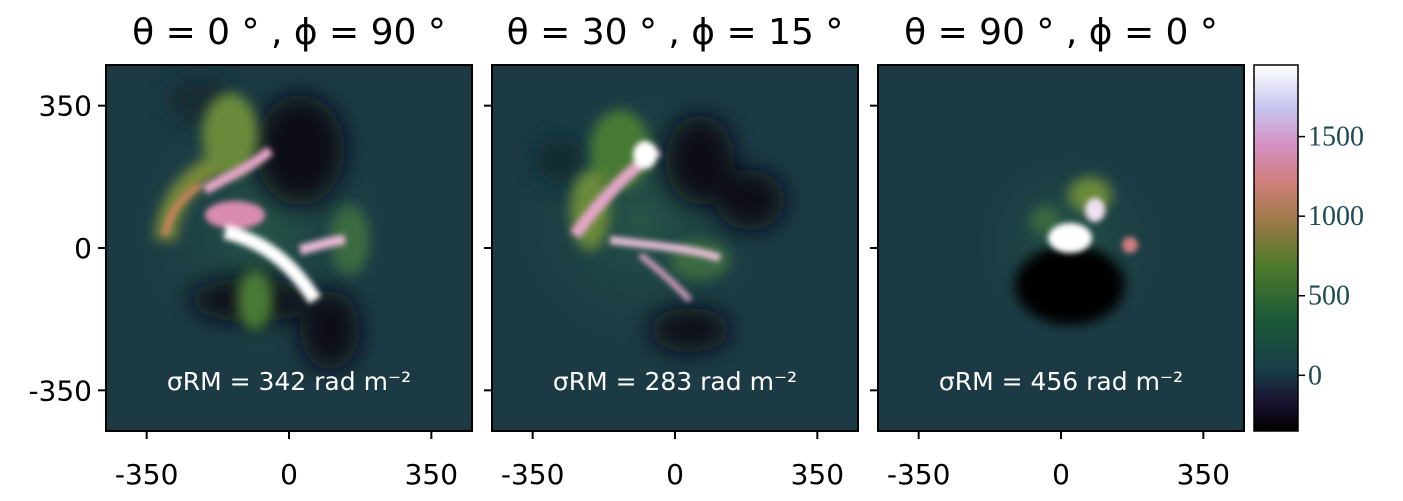 The height and width of the screenshot is (501, 1403). Describe the element at coordinates (675, 474) in the screenshot. I see `x-tick-label-2-2: 0` at that location.